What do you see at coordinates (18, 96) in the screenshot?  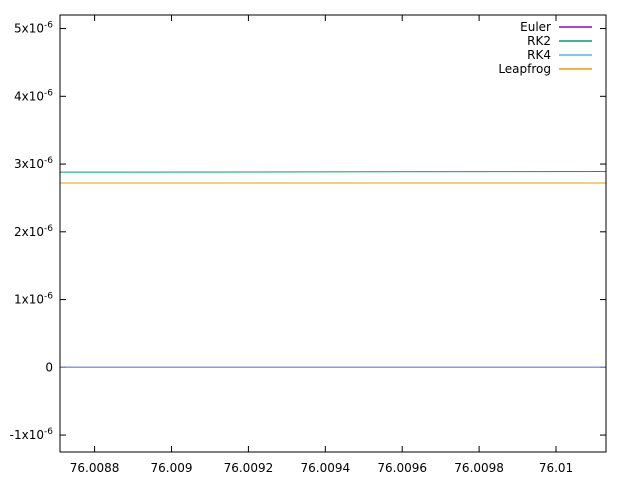 I see `y-tick-mantissa: 4` at bounding box center [18, 96].